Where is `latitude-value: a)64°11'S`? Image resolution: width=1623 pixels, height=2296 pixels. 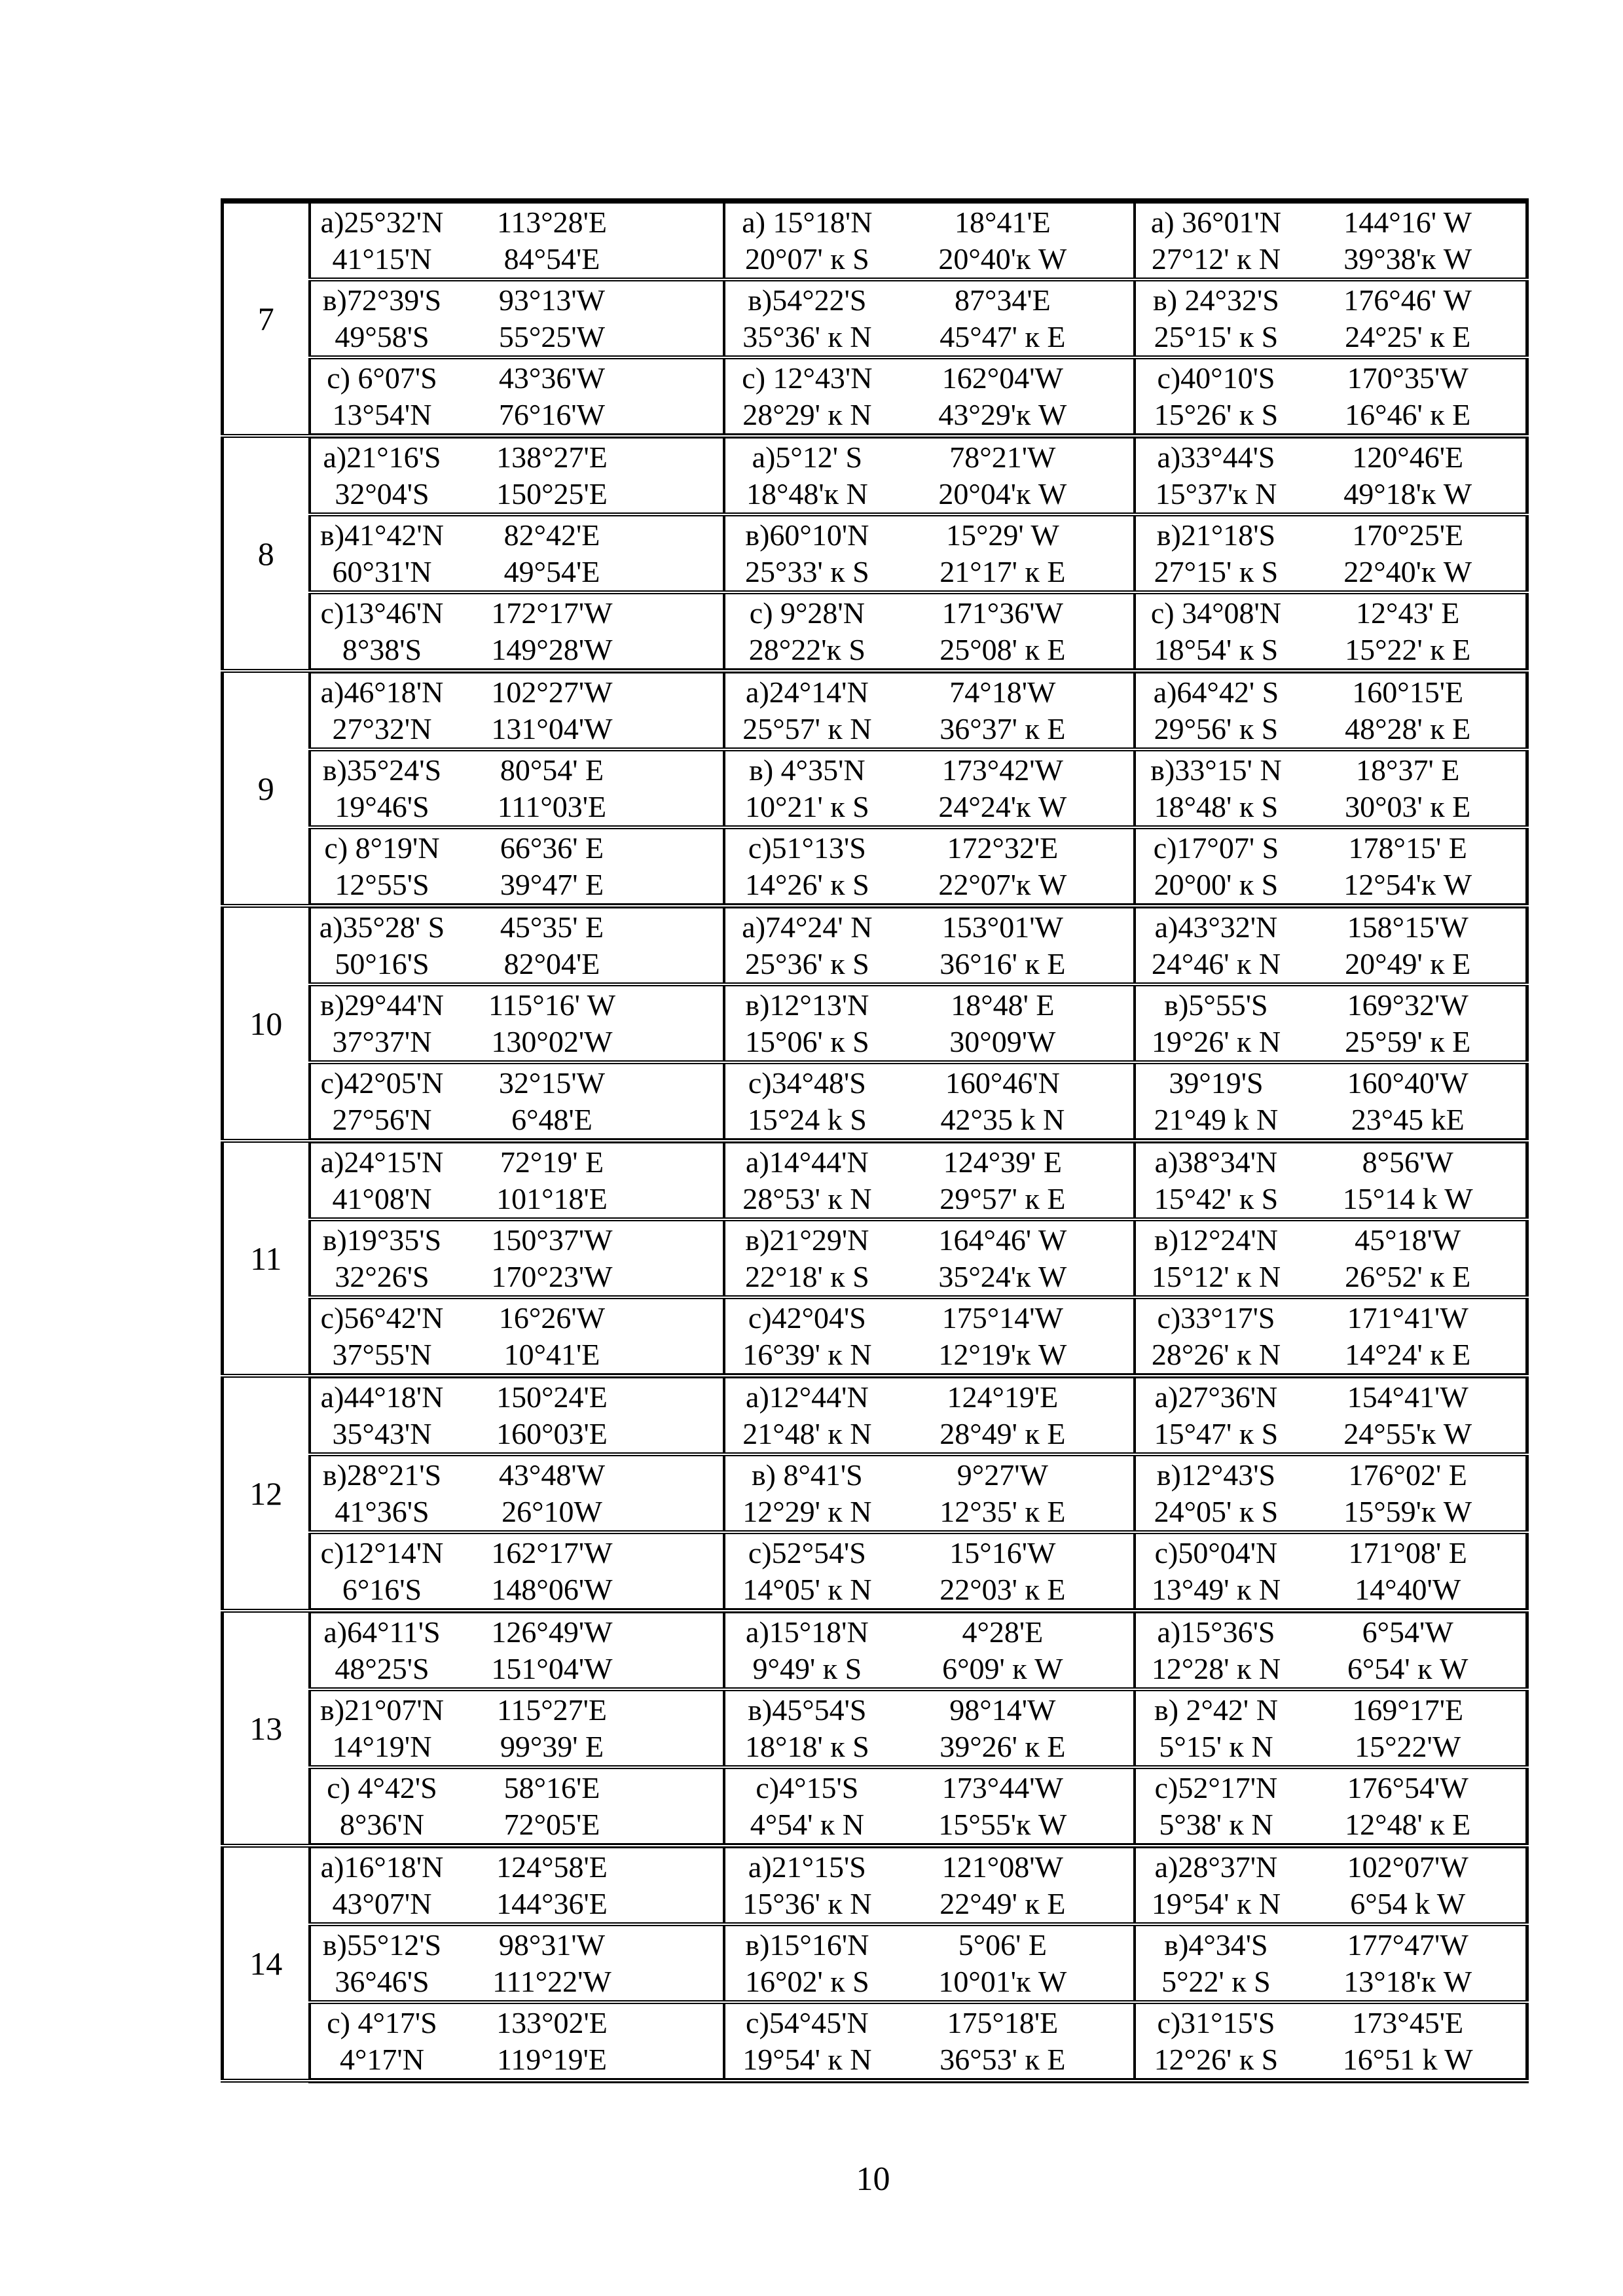
latitude-value: a)64°11'S is located at coordinates (382, 1632).